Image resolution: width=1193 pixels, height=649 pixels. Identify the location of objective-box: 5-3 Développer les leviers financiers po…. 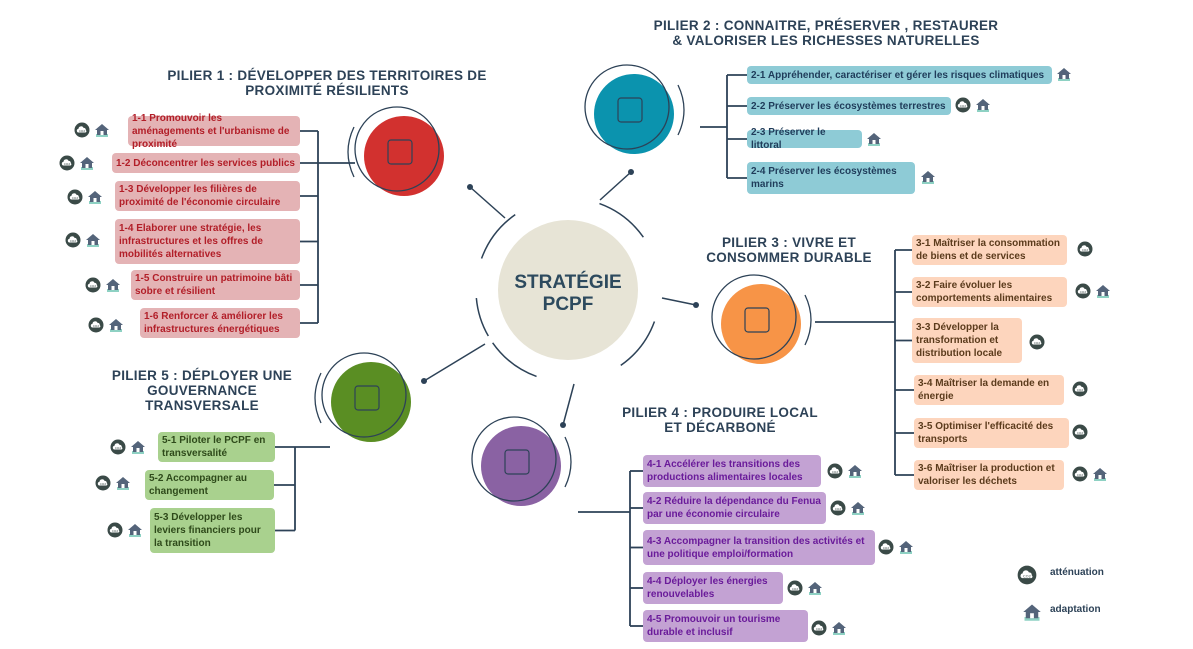
(212, 530).